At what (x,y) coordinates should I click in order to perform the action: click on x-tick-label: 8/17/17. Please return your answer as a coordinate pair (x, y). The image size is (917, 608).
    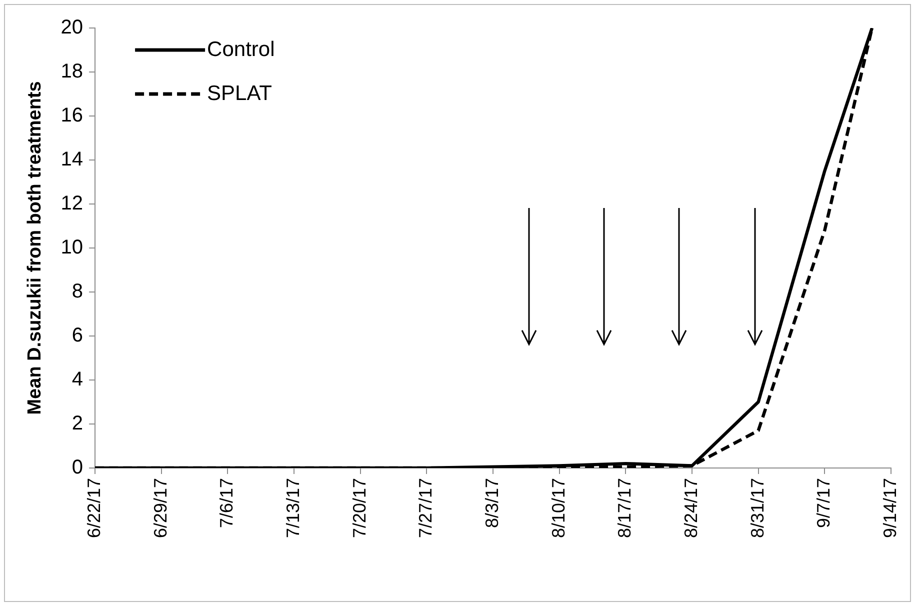
    Looking at the image, I should click on (624, 508).